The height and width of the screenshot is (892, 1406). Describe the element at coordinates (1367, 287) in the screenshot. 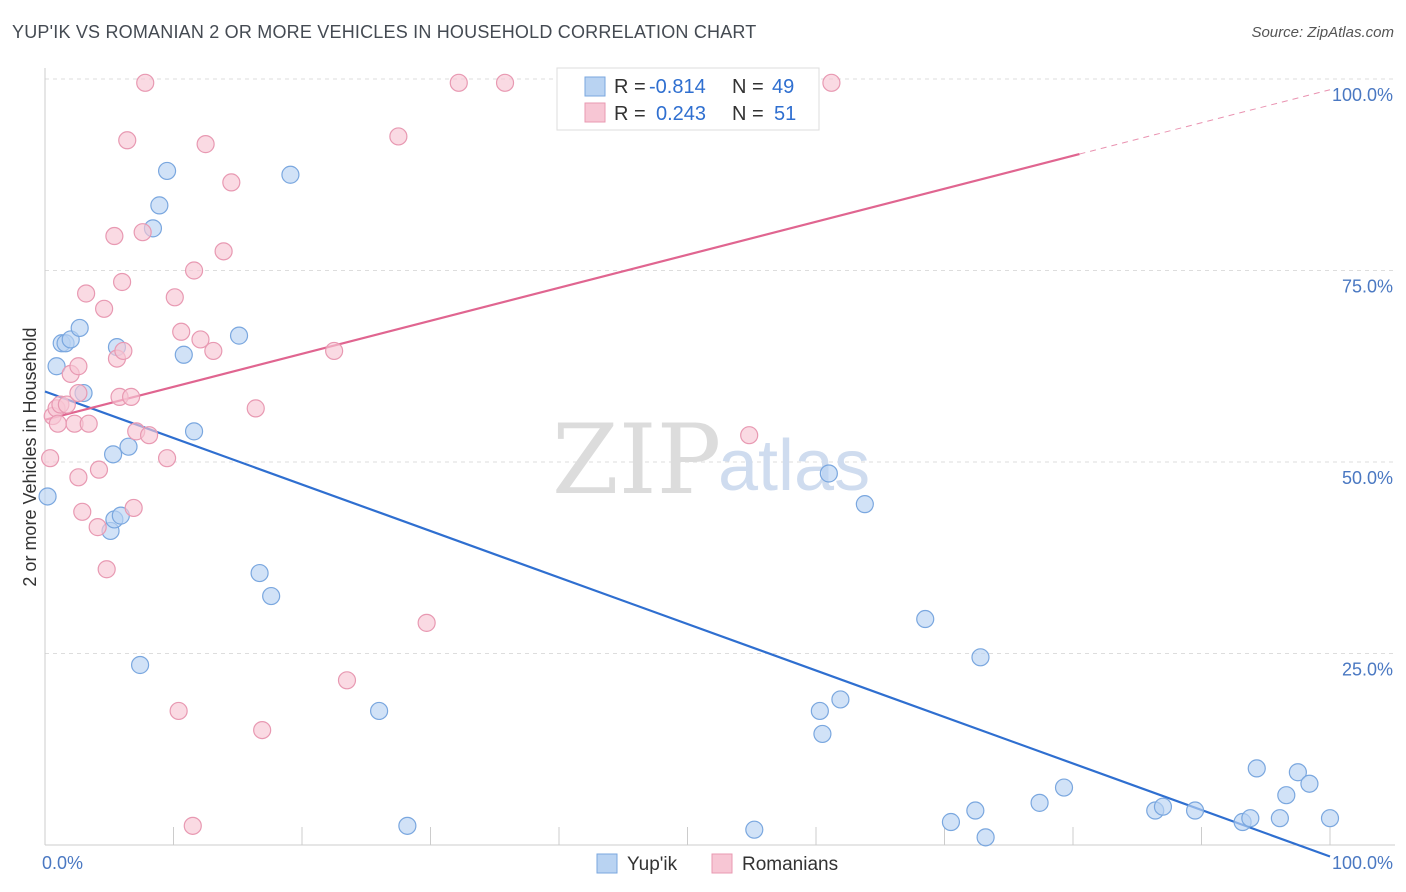

I see `y-tick-label-1: 75.0%` at that location.